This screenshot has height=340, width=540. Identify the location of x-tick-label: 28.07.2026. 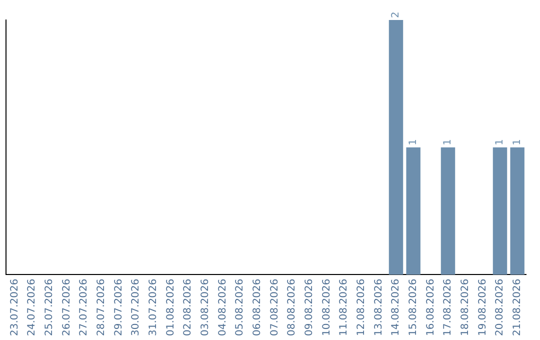
(101, 307).